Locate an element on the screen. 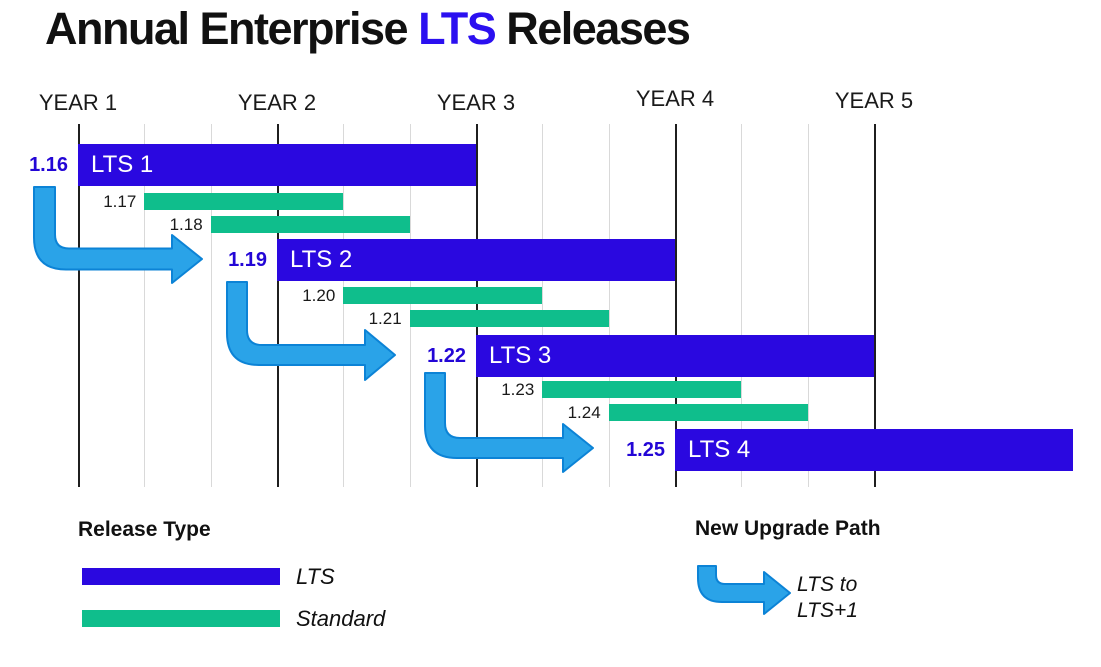 The image size is (1101, 667). bar-name-label: LTS 4 is located at coordinates (719, 449).